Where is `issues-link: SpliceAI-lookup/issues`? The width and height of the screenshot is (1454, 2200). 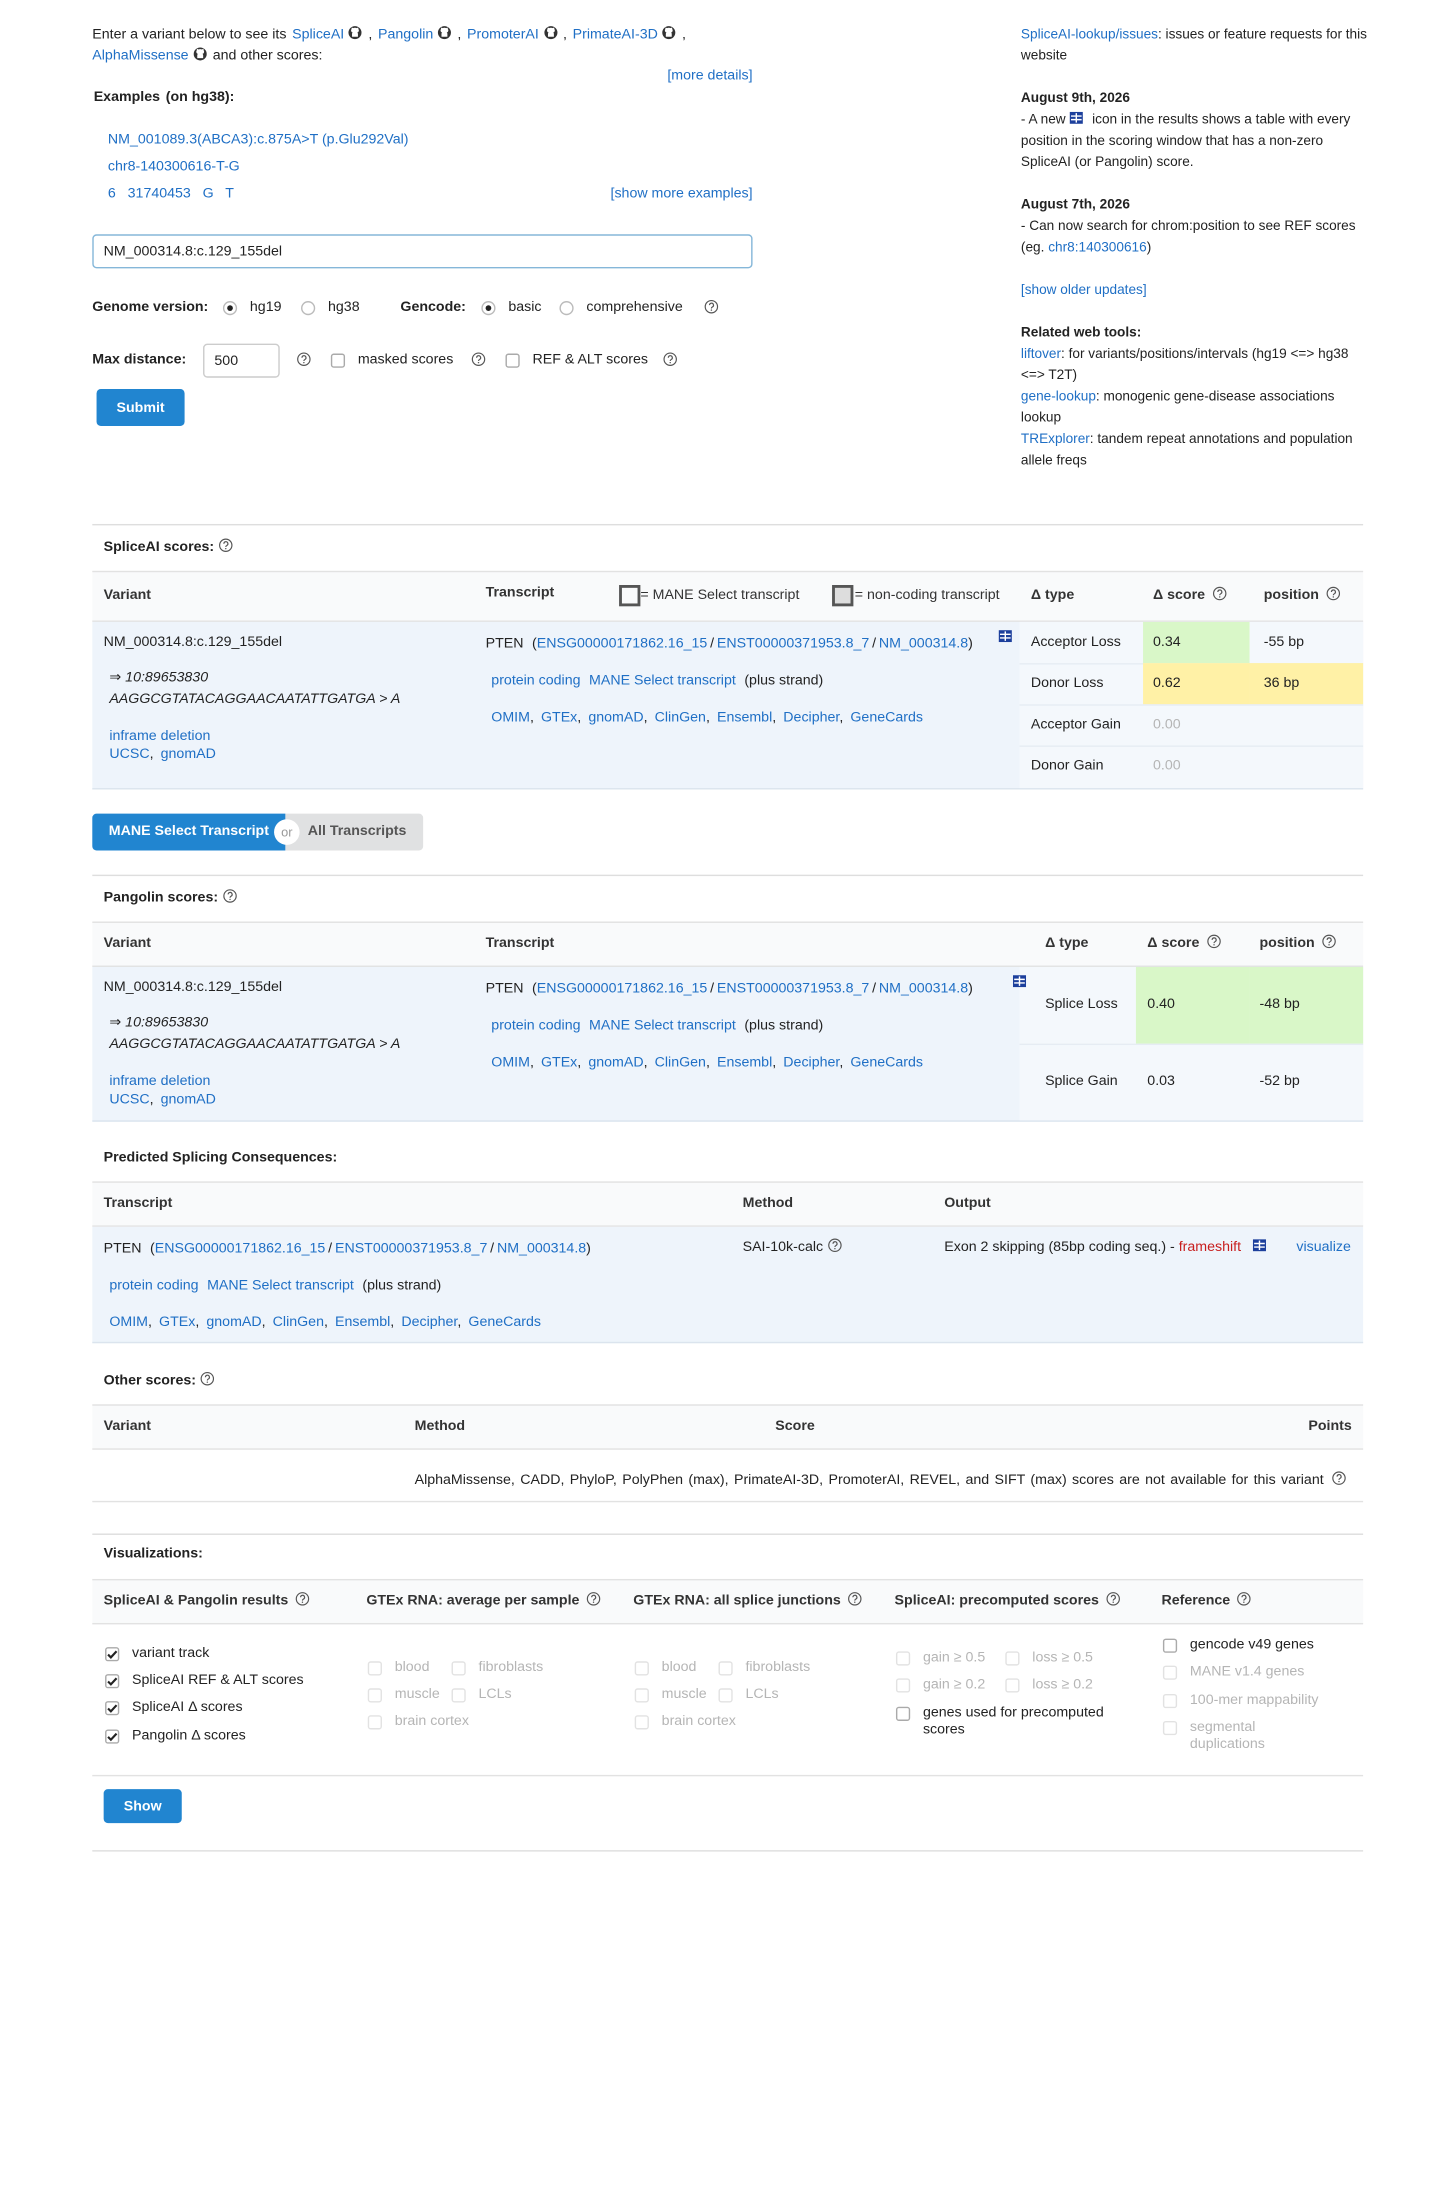
issues-link: SpliceAI-lookup/issues is located at coordinates (1089, 34).